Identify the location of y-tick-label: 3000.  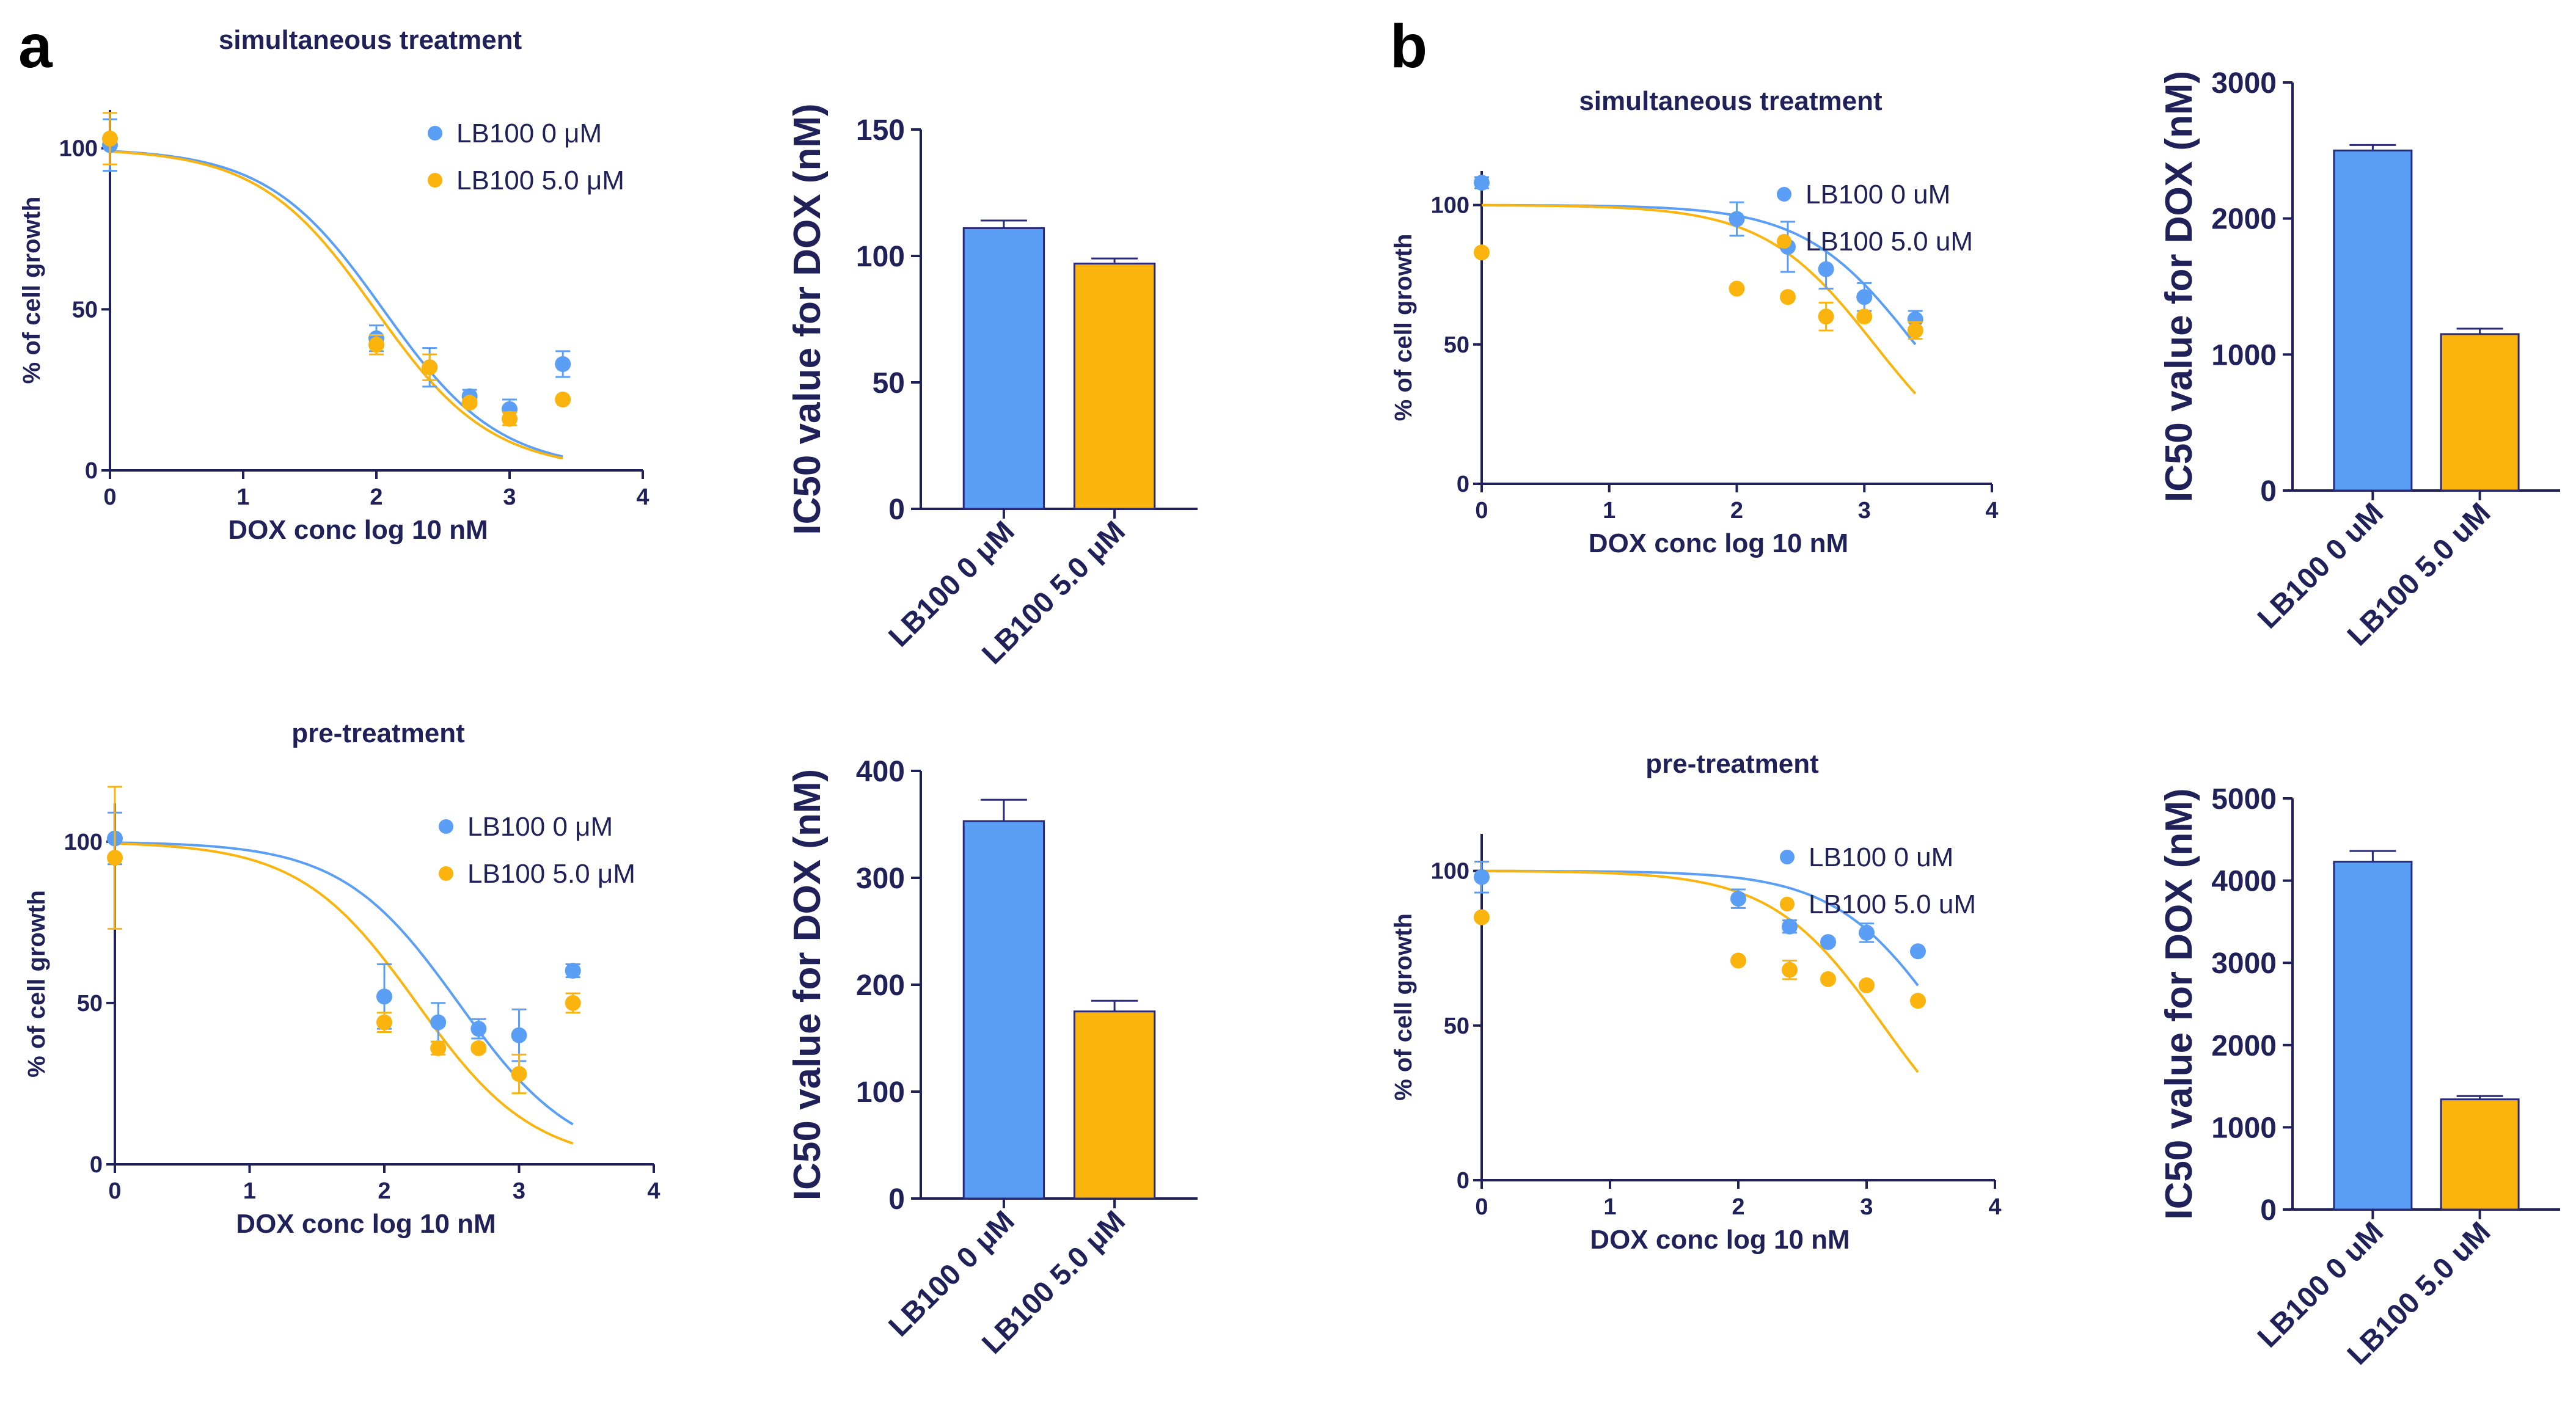
(2244, 83).